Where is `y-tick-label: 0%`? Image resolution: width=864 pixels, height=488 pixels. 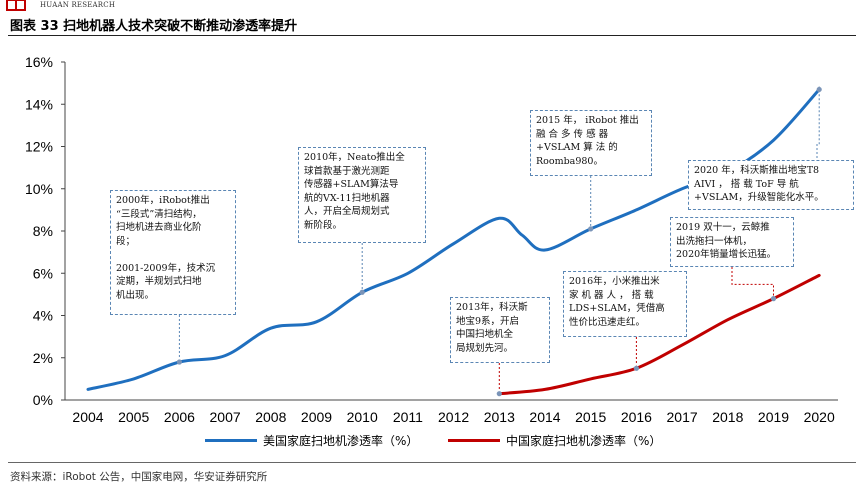
y-tick-label: 0% is located at coordinates (43, 400).